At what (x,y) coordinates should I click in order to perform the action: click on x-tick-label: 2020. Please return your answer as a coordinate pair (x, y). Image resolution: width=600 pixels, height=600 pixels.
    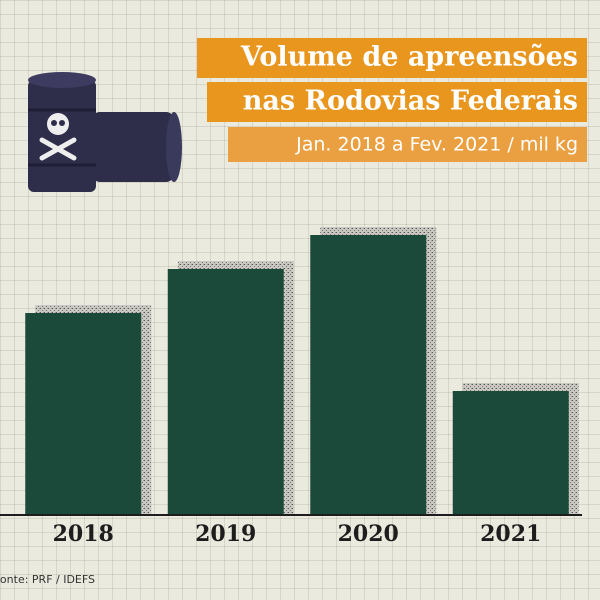
    Looking at the image, I should click on (368, 534).